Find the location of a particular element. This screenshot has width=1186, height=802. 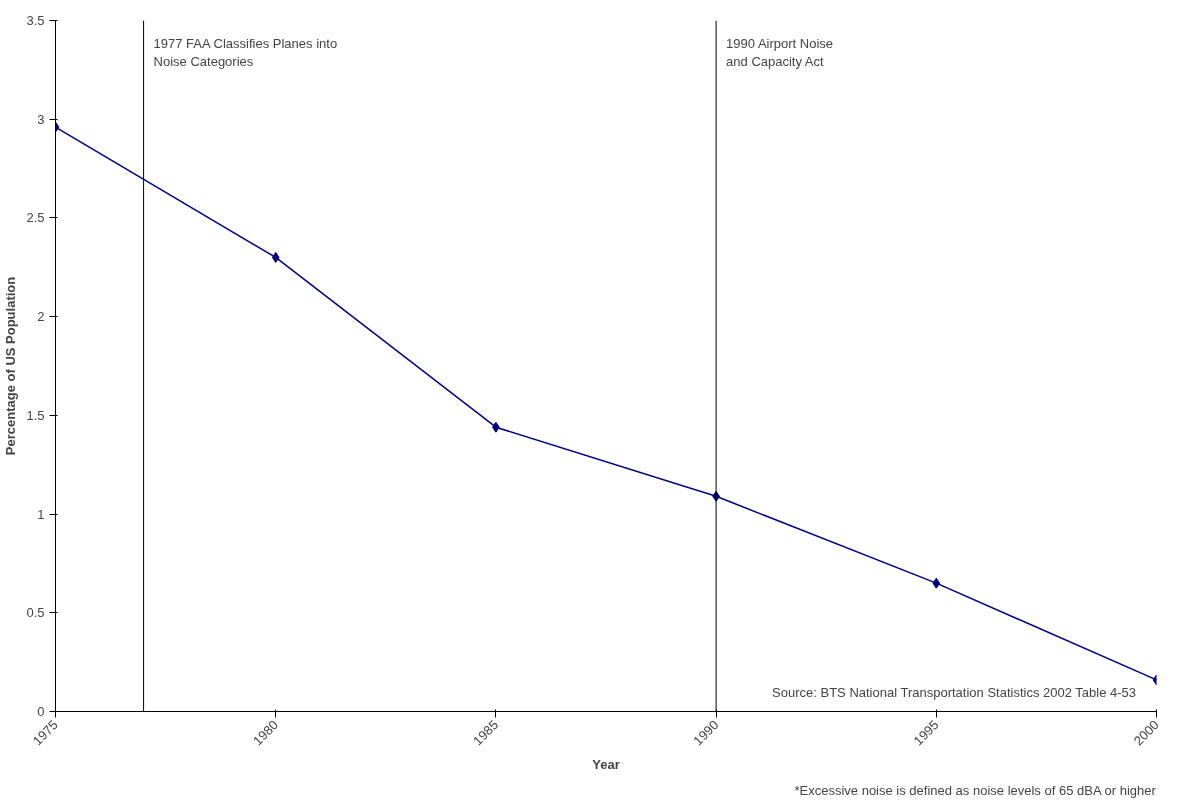

ref-line-label: 1990 Airport Noise and Capacity Act is located at coordinates (780, 52).